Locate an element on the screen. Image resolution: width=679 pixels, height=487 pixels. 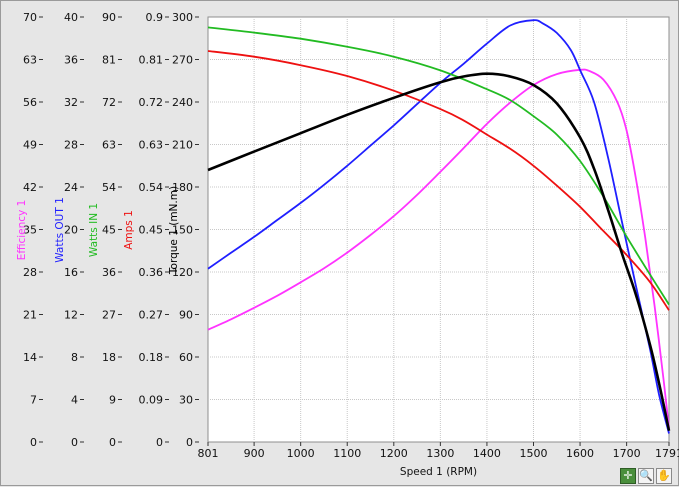
x-tick-label: 1100 is located at coordinates (347, 453).